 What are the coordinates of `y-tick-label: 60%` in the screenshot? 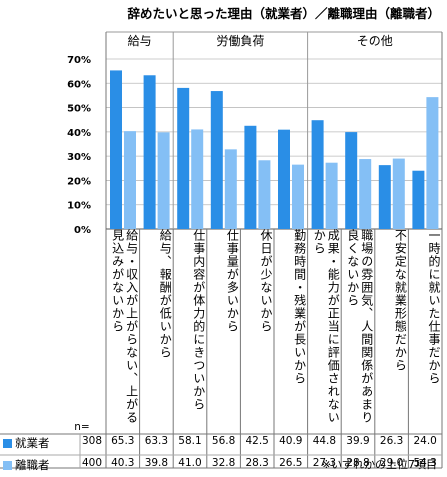 It's located at (79, 84).